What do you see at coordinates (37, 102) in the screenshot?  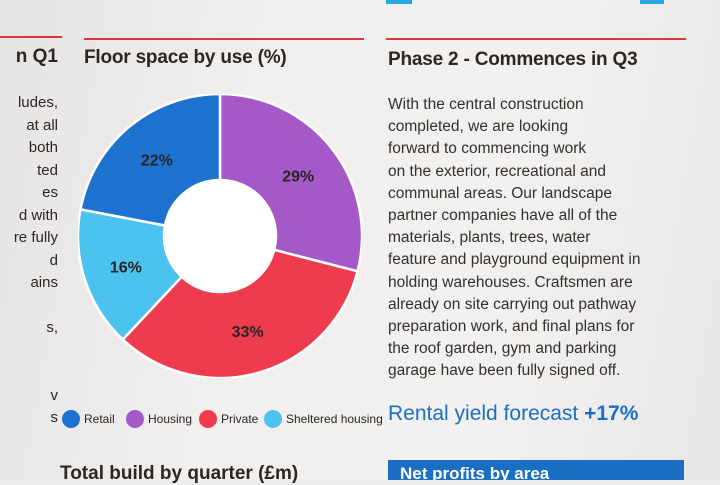 I see `left-line: ludes,` at bounding box center [37, 102].